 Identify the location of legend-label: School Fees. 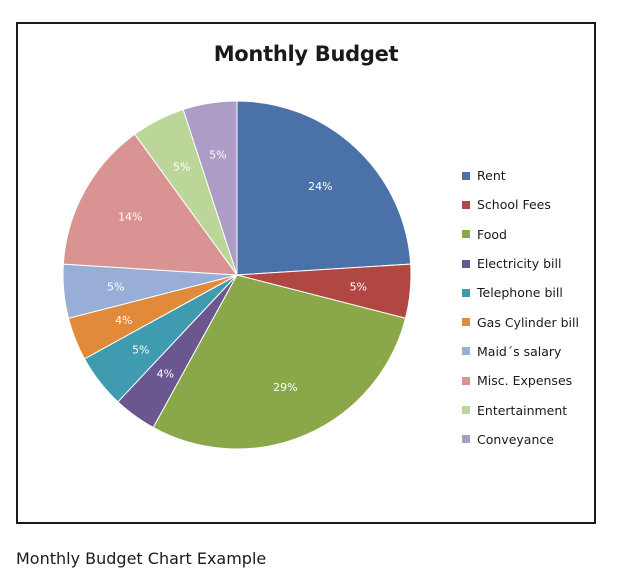
(514, 205).